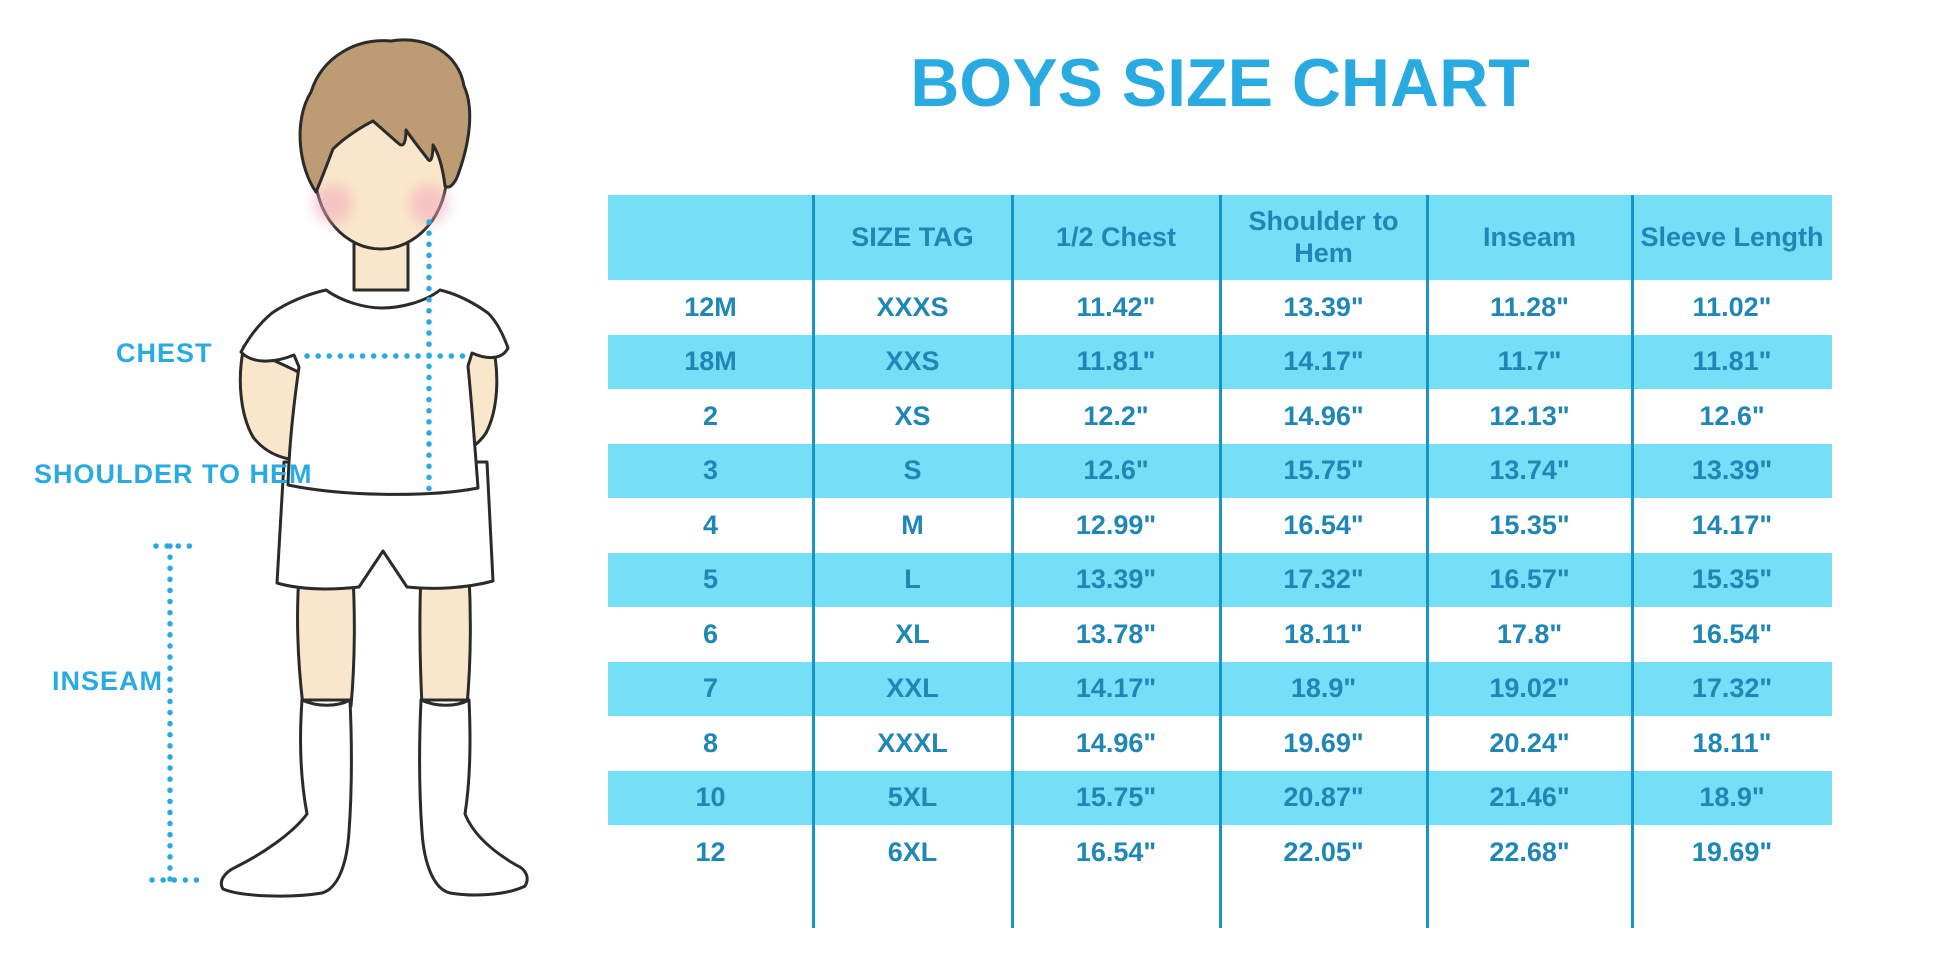 The image size is (1946, 973). What do you see at coordinates (912, 236) in the screenshot?
I see `table-header-cell-size-tag: SIZE TAG` at bounding box center [912, 236].